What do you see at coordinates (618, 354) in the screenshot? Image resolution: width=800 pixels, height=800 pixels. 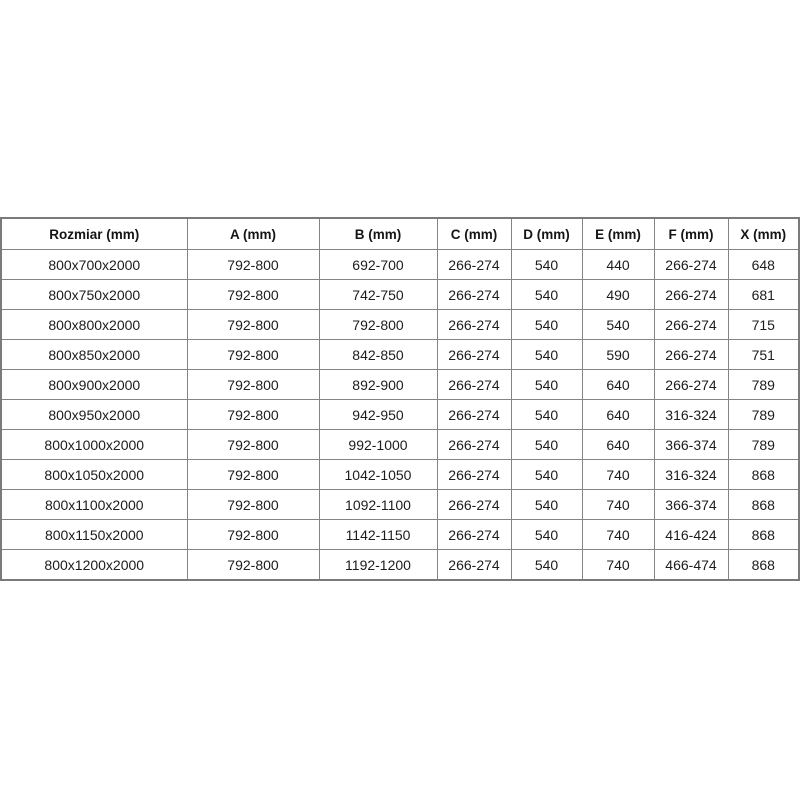 I see `table-cell: 590` at bounding box center [618, 354].